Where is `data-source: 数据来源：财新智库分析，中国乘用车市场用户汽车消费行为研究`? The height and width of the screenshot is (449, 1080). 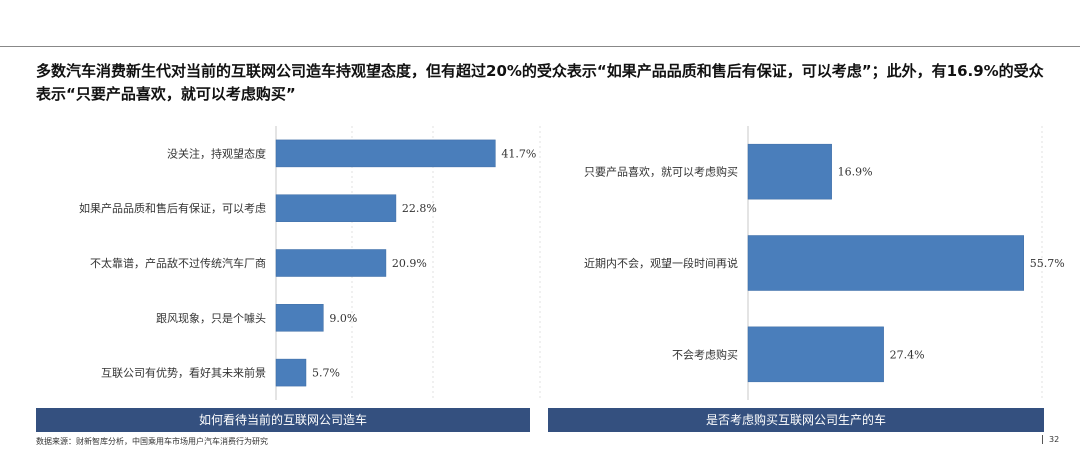 data-source: 数据来源：财新智库分析，中国乘用车市场用户汽车消费行为研究 is located at coordinates (152, 441).